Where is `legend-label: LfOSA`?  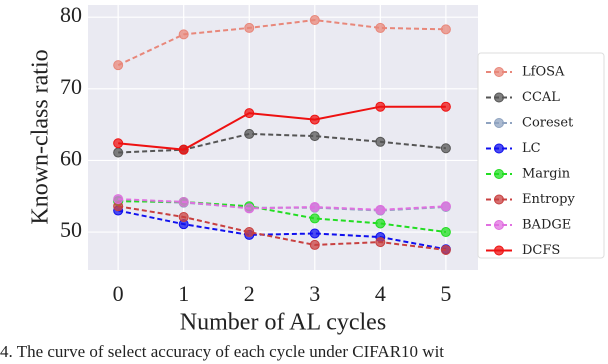
legend-label: LfOSA is located at coordinates (543, 72).